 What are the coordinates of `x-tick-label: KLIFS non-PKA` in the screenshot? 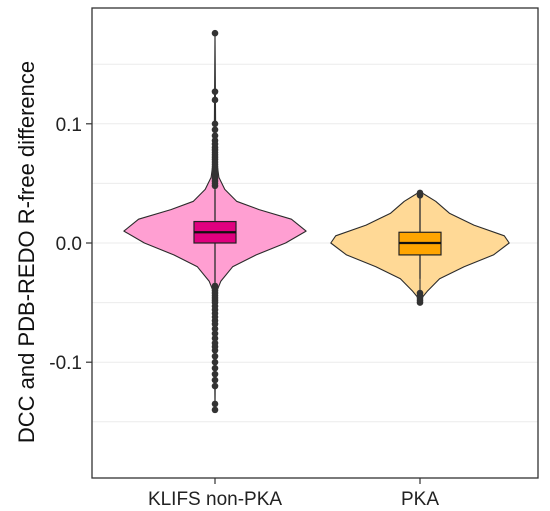 It's located at (215, 499).